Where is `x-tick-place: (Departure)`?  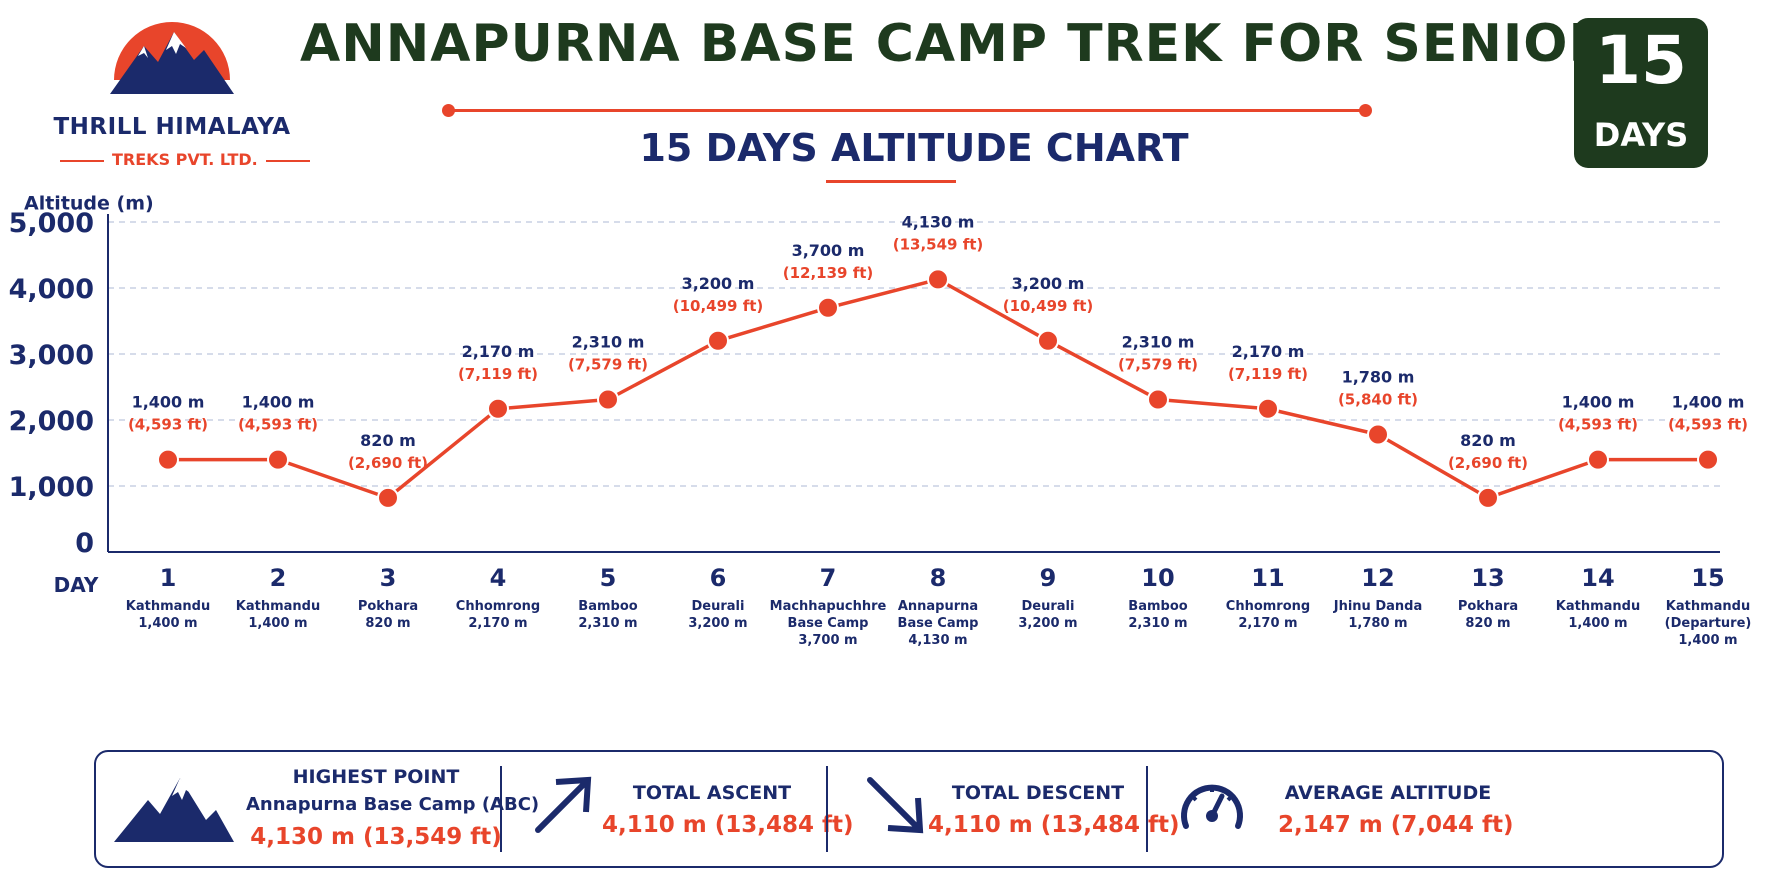
x-tick-place: (Departure) is located at coordinates (1708, 623).